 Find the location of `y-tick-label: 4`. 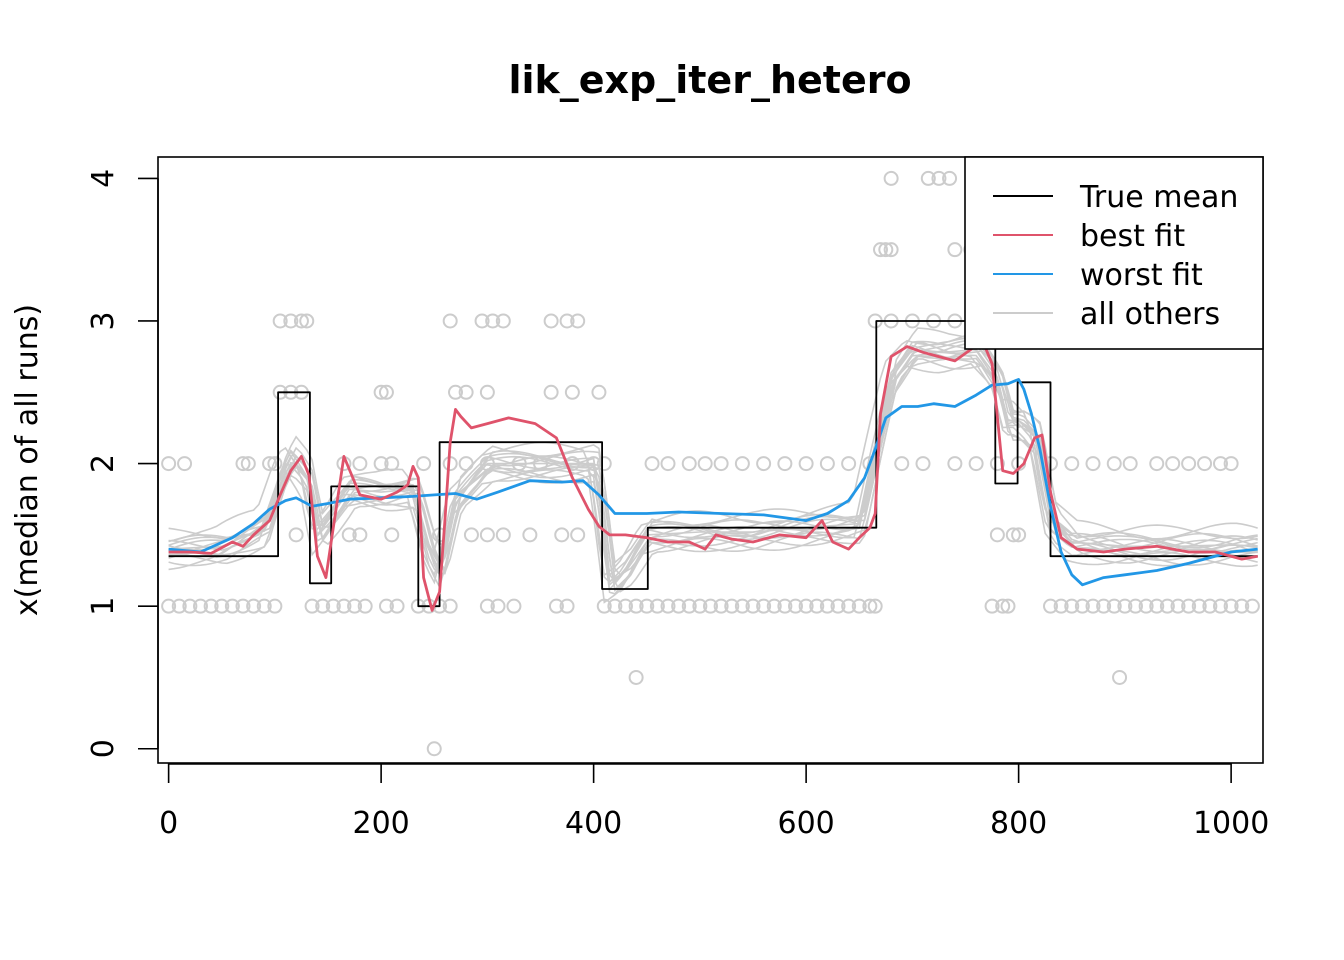

y-tick-label: 4 is located at coordinates (103, 178).